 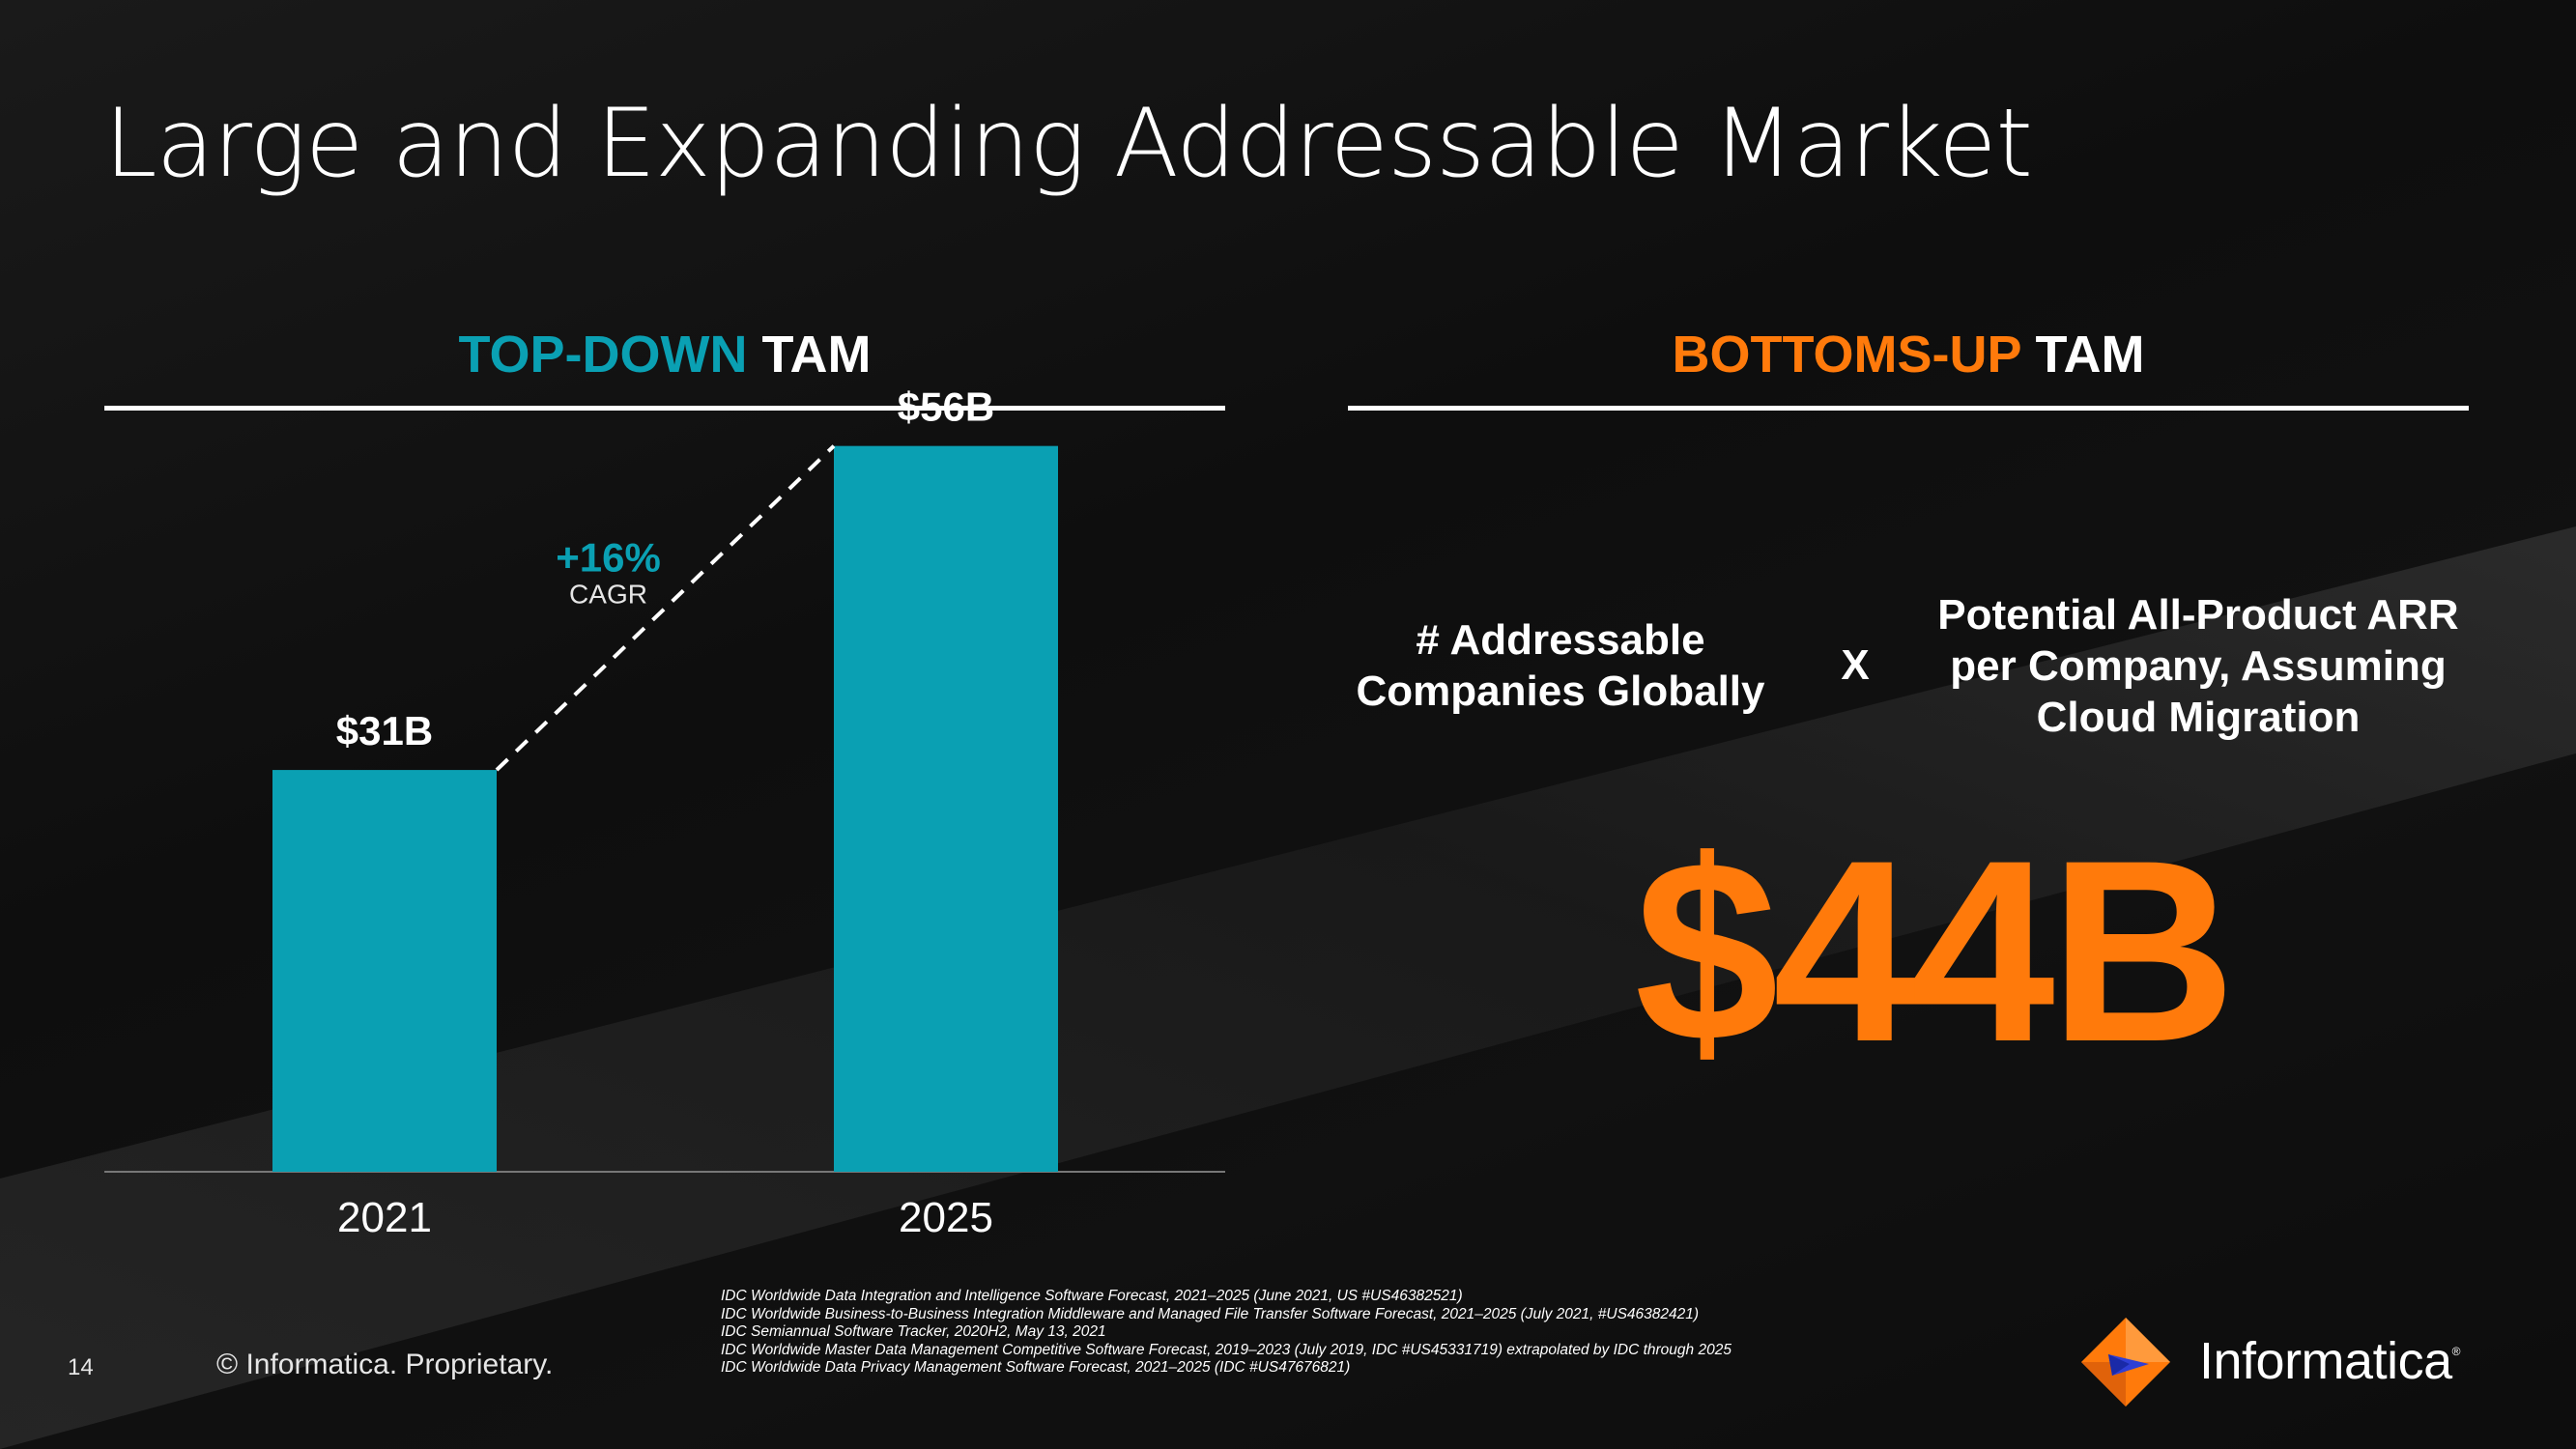 I want to click on term2-line-2: per Company, Assuming, so click(x=2199, y=666).